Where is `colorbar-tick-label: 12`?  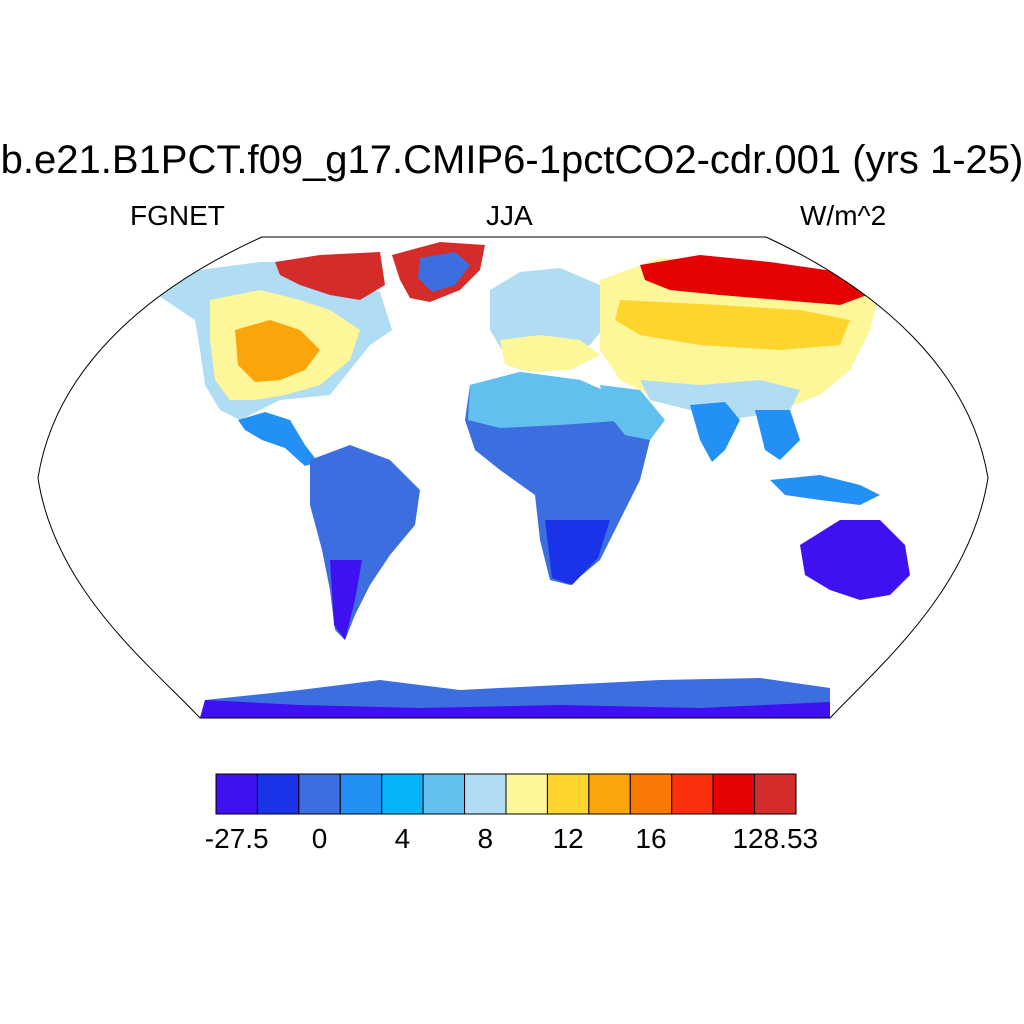 colorbar-tick-label: 12 is located at coordinates (568, 838).